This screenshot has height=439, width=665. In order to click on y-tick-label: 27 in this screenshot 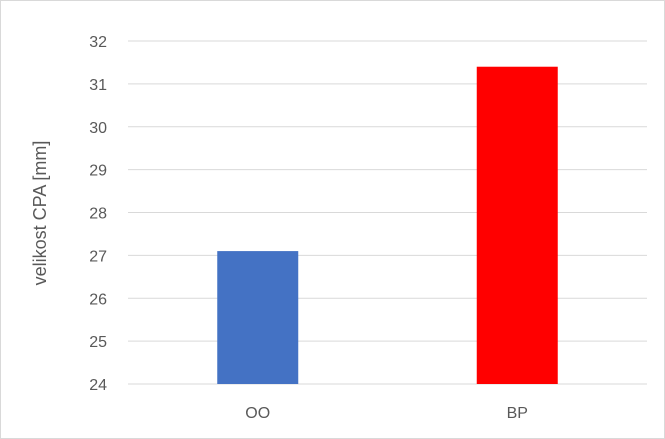, I will do `click(98, 256)`.